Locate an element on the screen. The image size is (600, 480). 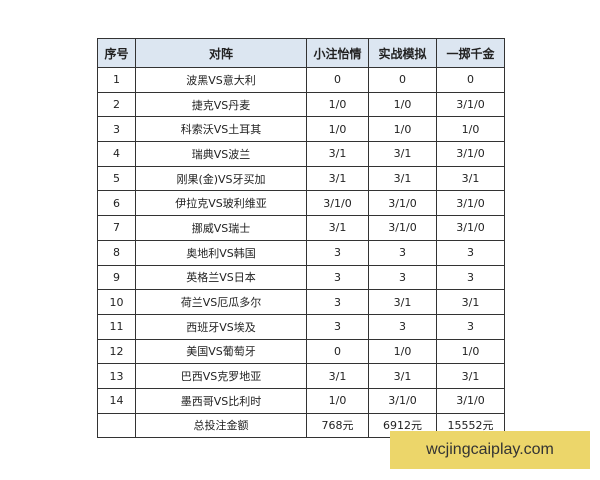
total-match: 总投注金额 is located at coordinates (221, 425).